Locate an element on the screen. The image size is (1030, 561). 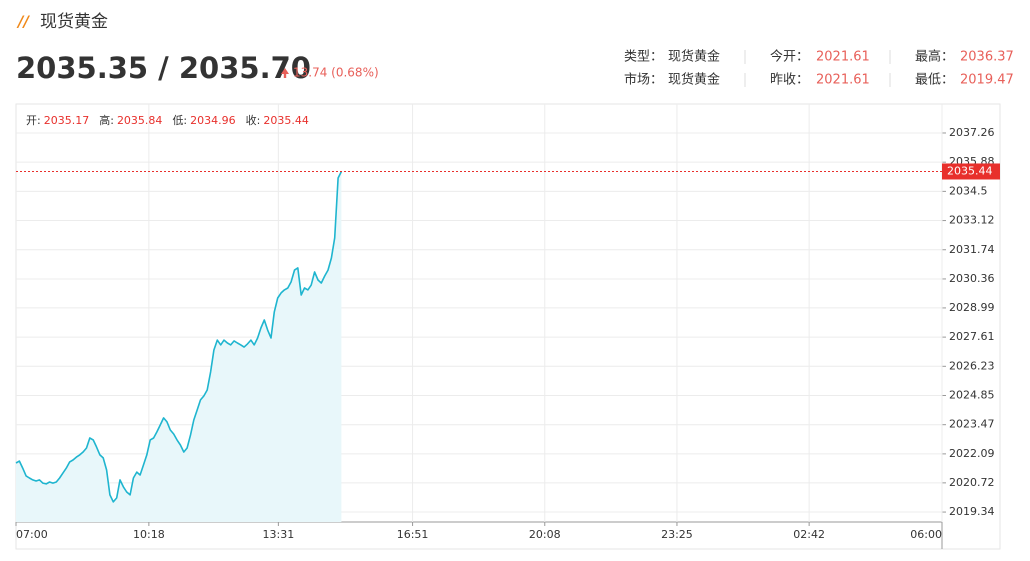
ohlc-label: 高: is located at coordinates (106, 120).